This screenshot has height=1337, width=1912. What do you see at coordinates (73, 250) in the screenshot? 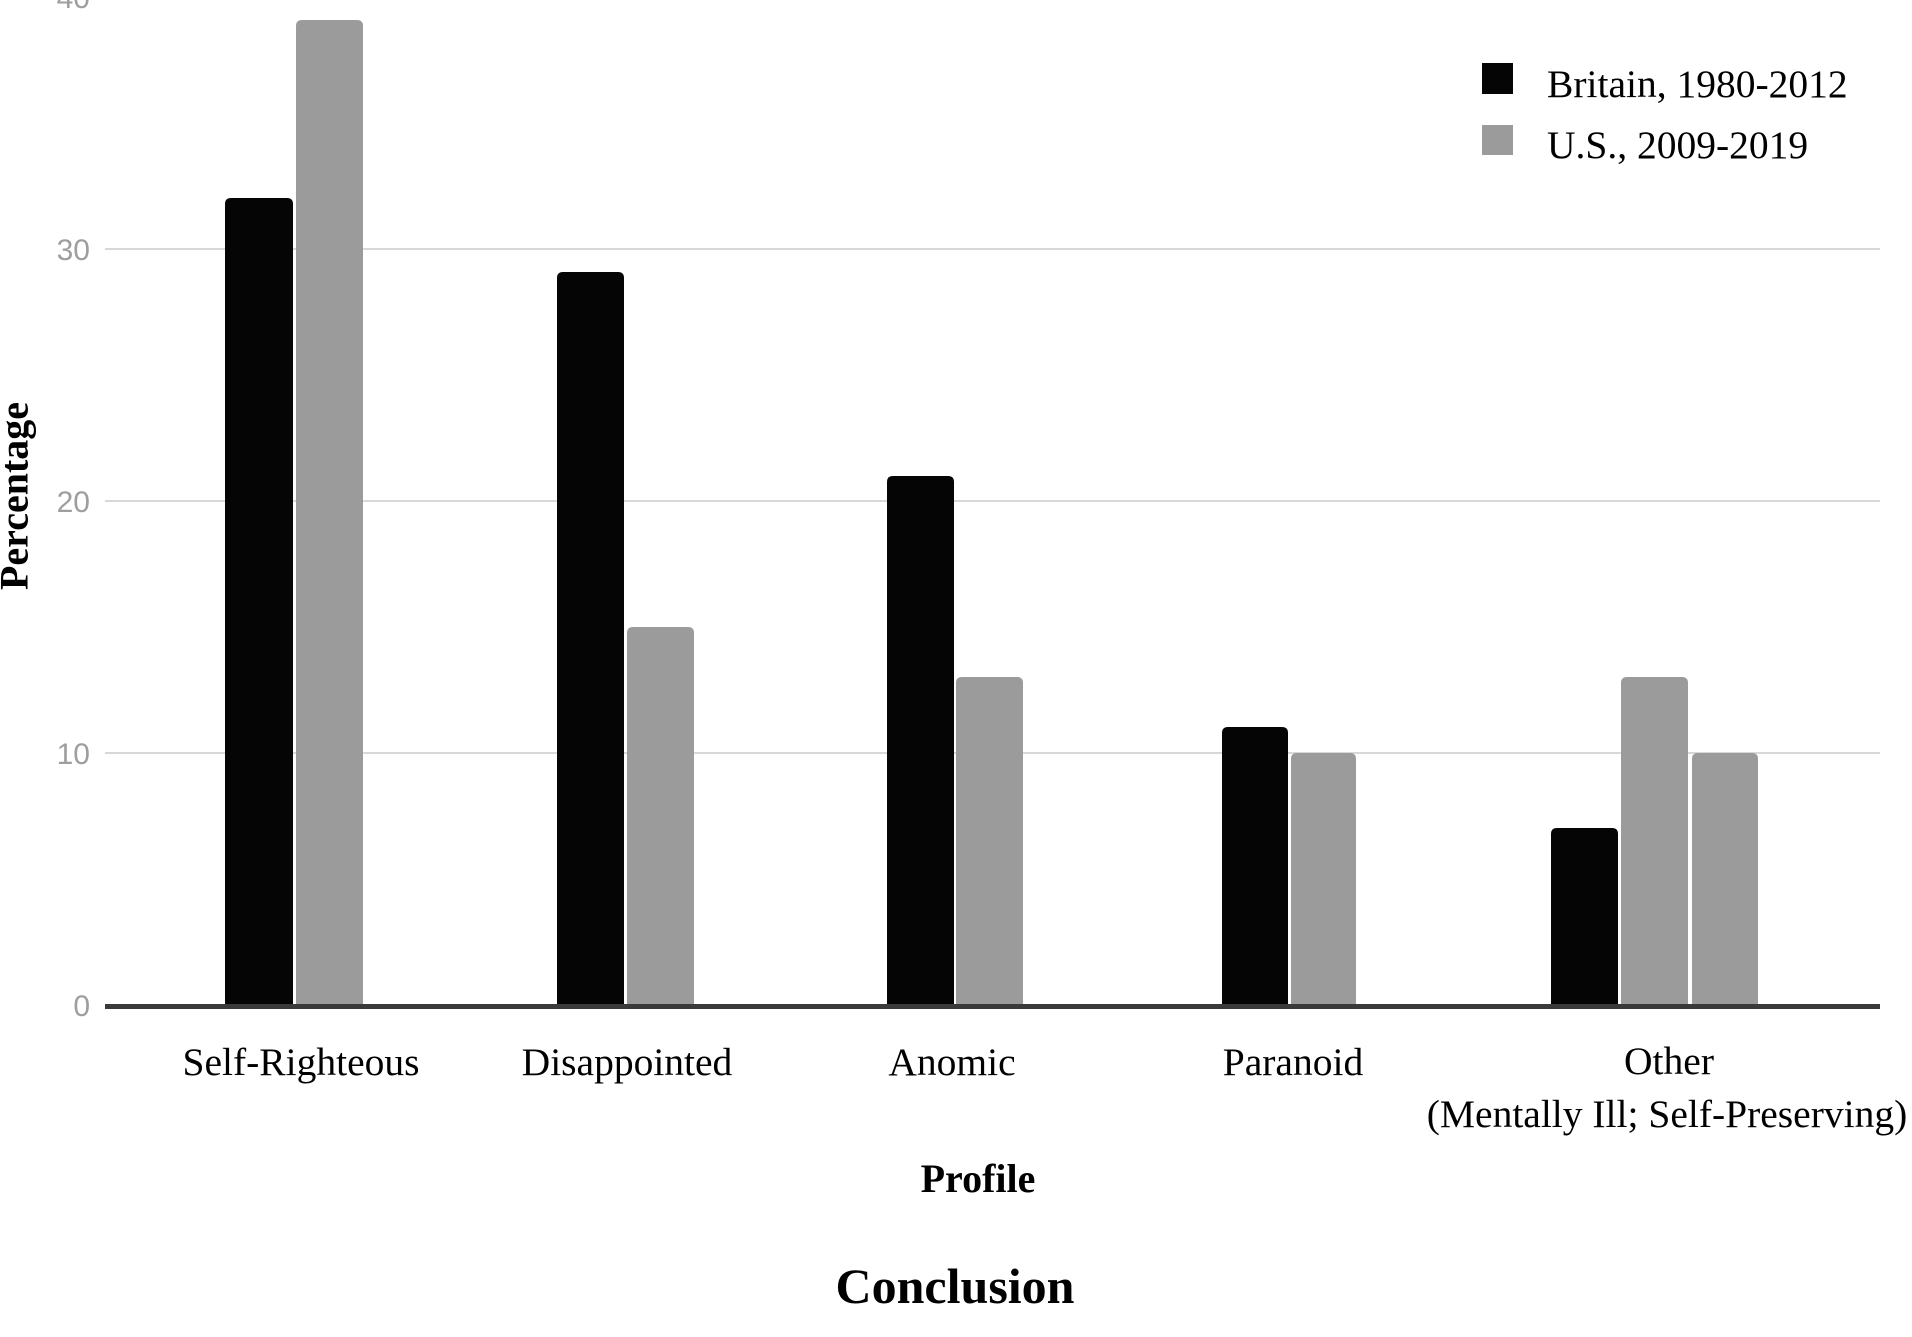
I see `svg-text: 30` at bounding box center [73, 250].